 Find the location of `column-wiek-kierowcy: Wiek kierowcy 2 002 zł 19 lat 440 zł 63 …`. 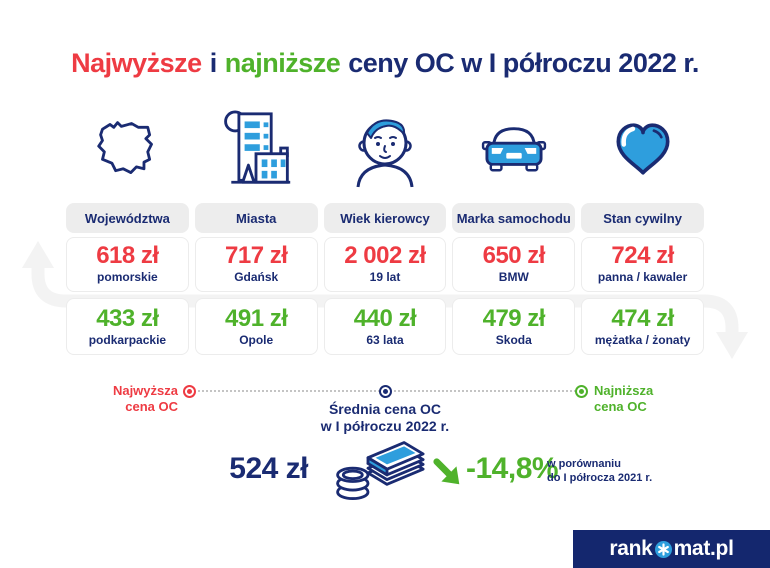

column-wiek-kierowcy: Wiek kierowcy 2 002 zł 19 lat 440 zł 63 … is located at coordinates (385, 231).